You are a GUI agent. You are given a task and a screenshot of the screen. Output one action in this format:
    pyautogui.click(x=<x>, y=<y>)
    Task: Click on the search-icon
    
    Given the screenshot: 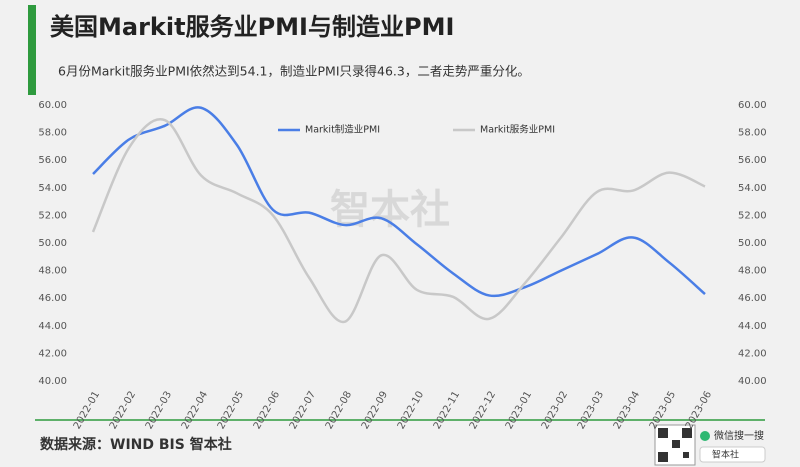 What is the action you would take?
    pyautogui.click(x=705, y=436)
    